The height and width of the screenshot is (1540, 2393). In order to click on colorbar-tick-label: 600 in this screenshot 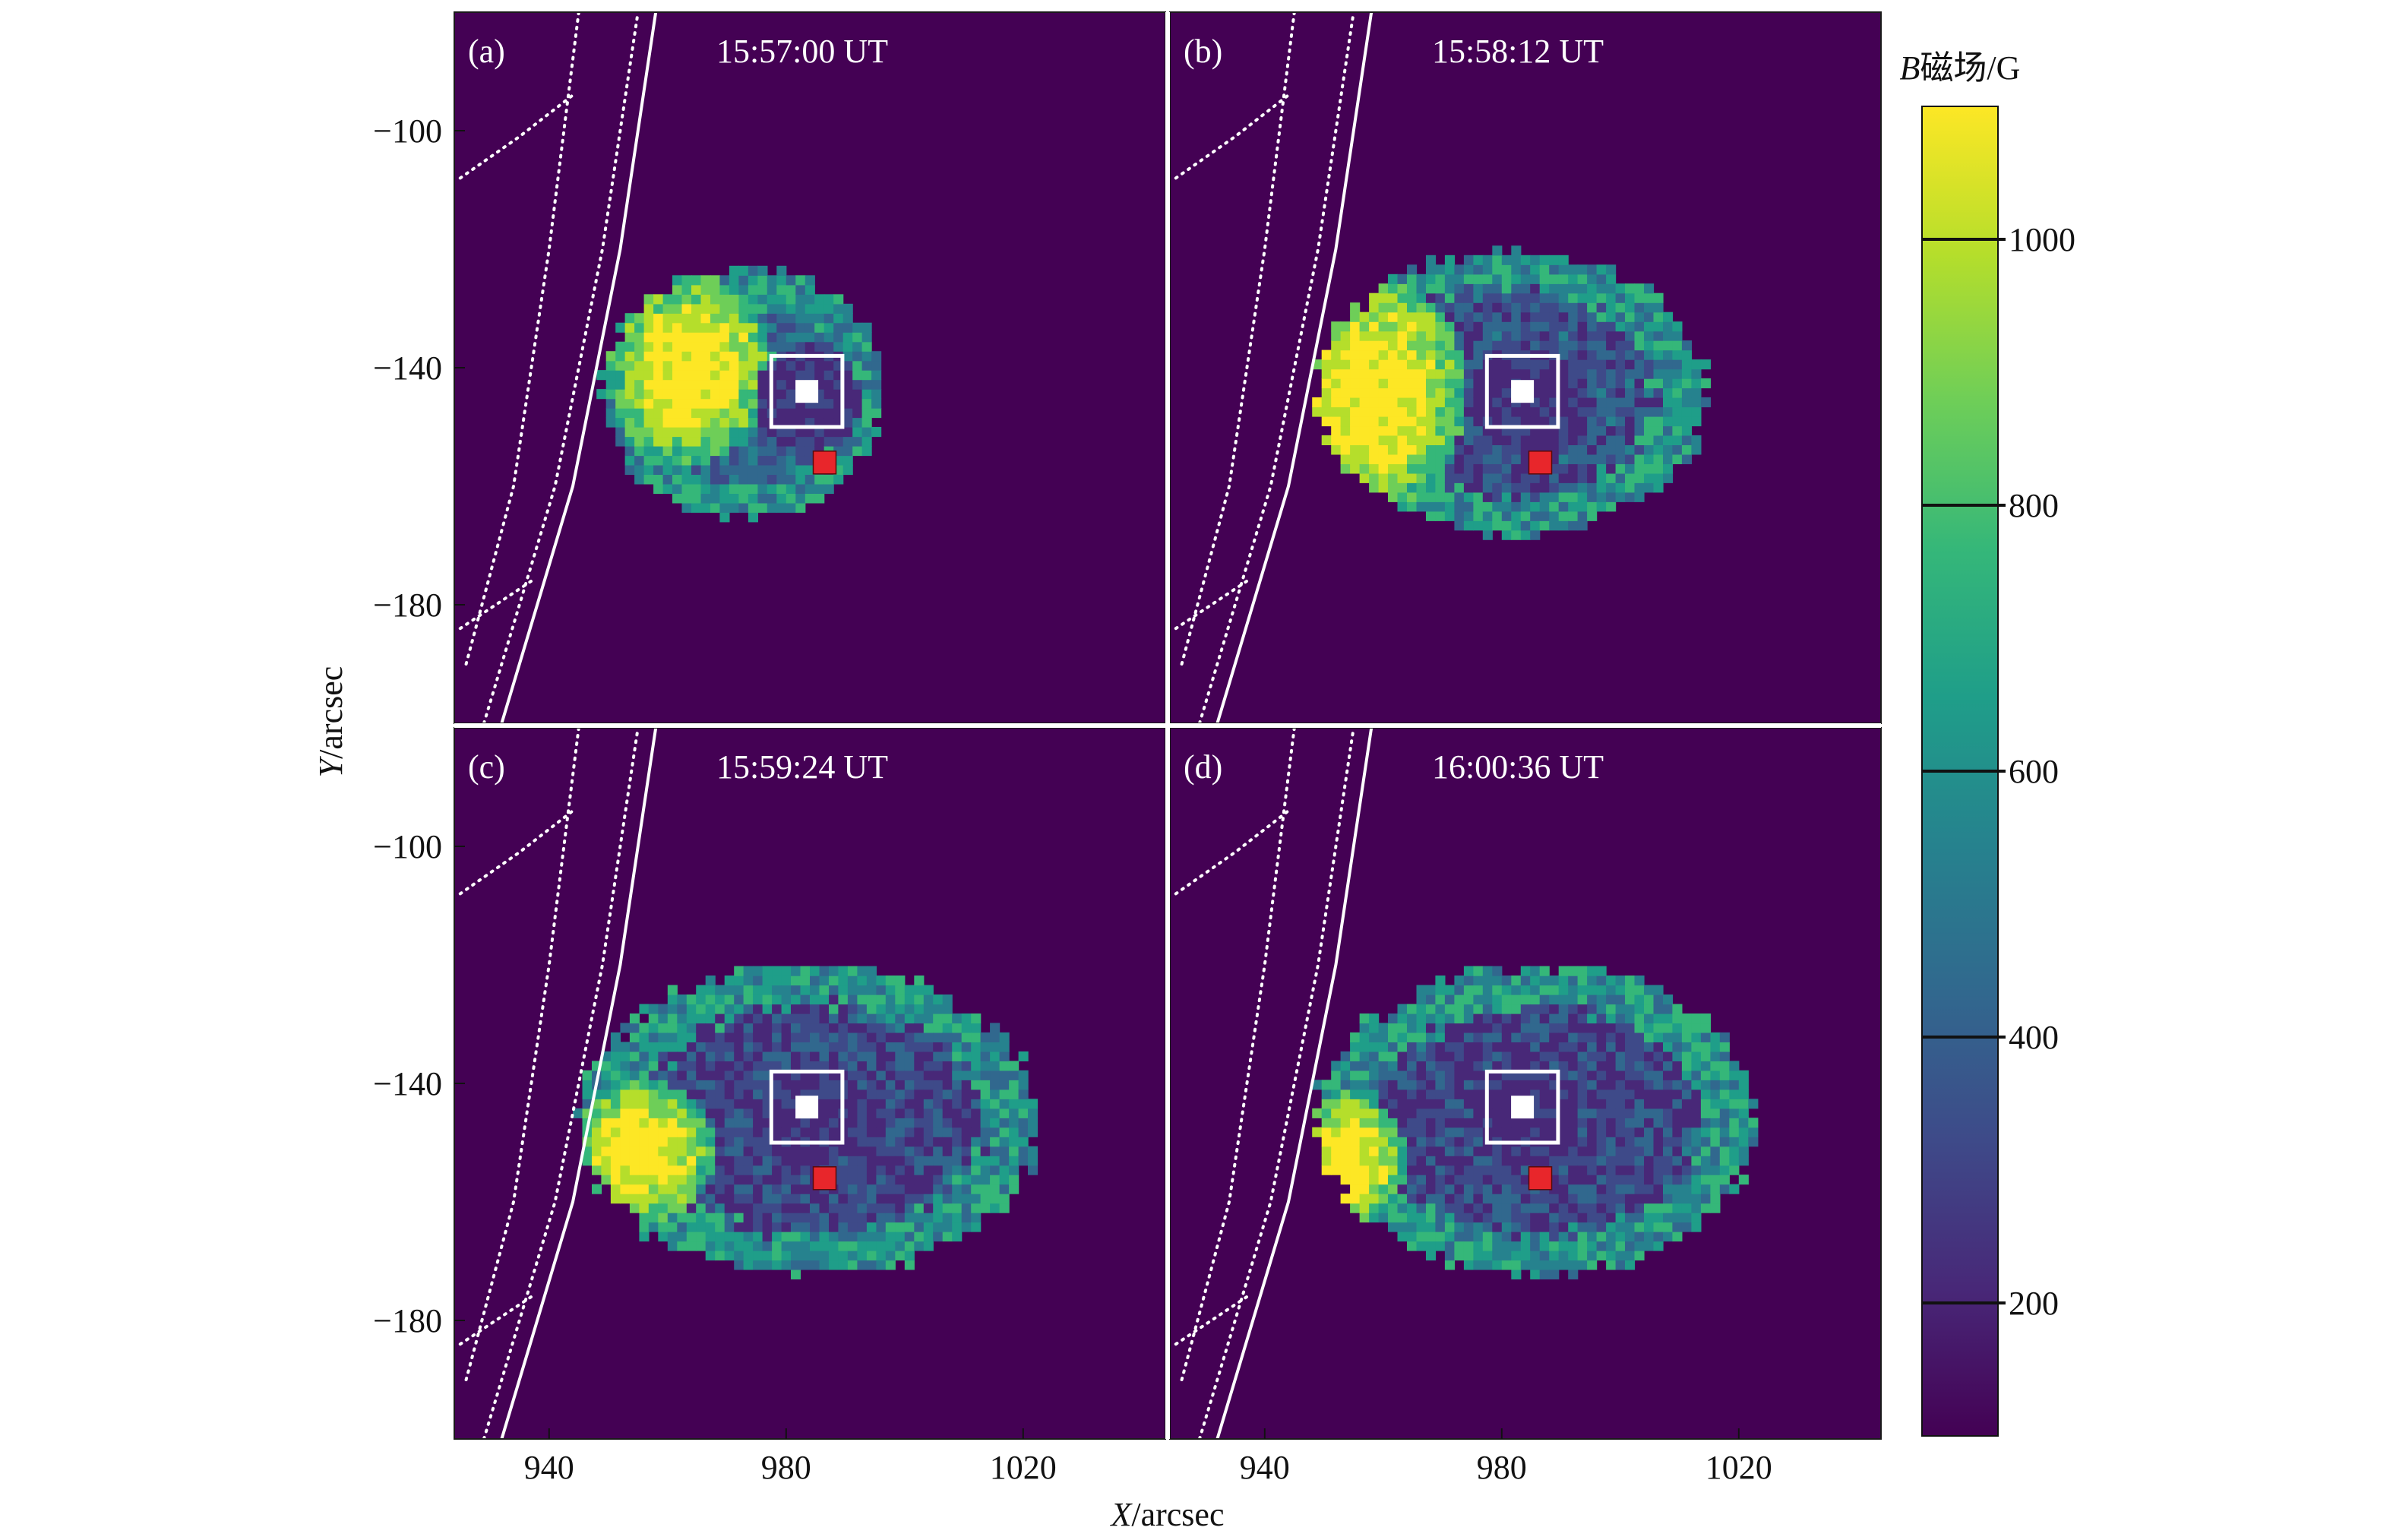, I will do `click(2034, 771)`.